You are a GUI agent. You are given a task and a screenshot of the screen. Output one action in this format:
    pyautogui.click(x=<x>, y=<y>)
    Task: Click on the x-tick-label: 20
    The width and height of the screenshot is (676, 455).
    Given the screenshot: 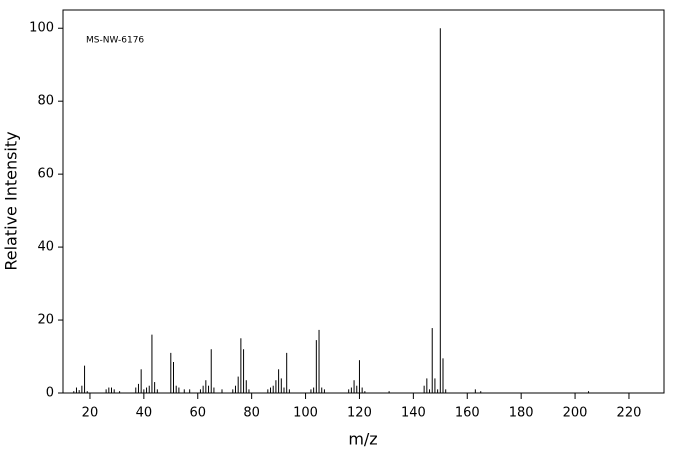 What is the action you would take?
    pyautogui.click(x=90, y=413)
    